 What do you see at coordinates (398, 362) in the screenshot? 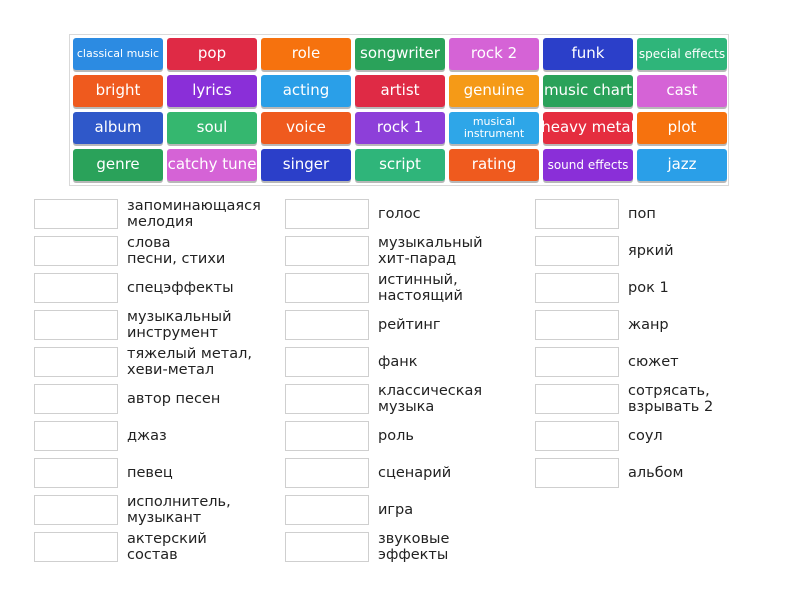
I see `clue-text: фанк` at bounding box center [398, 362].